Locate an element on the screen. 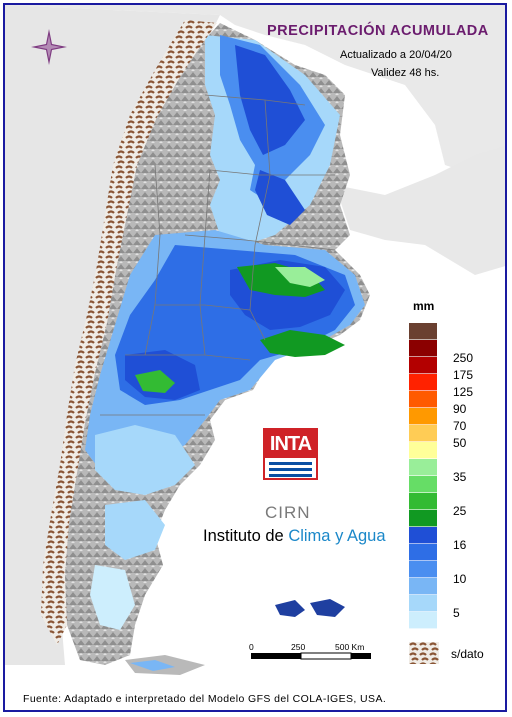 Image resolution: width=512 pixels, height=717 pixels. legend-label: 90 is located at coordinates (460, 409).